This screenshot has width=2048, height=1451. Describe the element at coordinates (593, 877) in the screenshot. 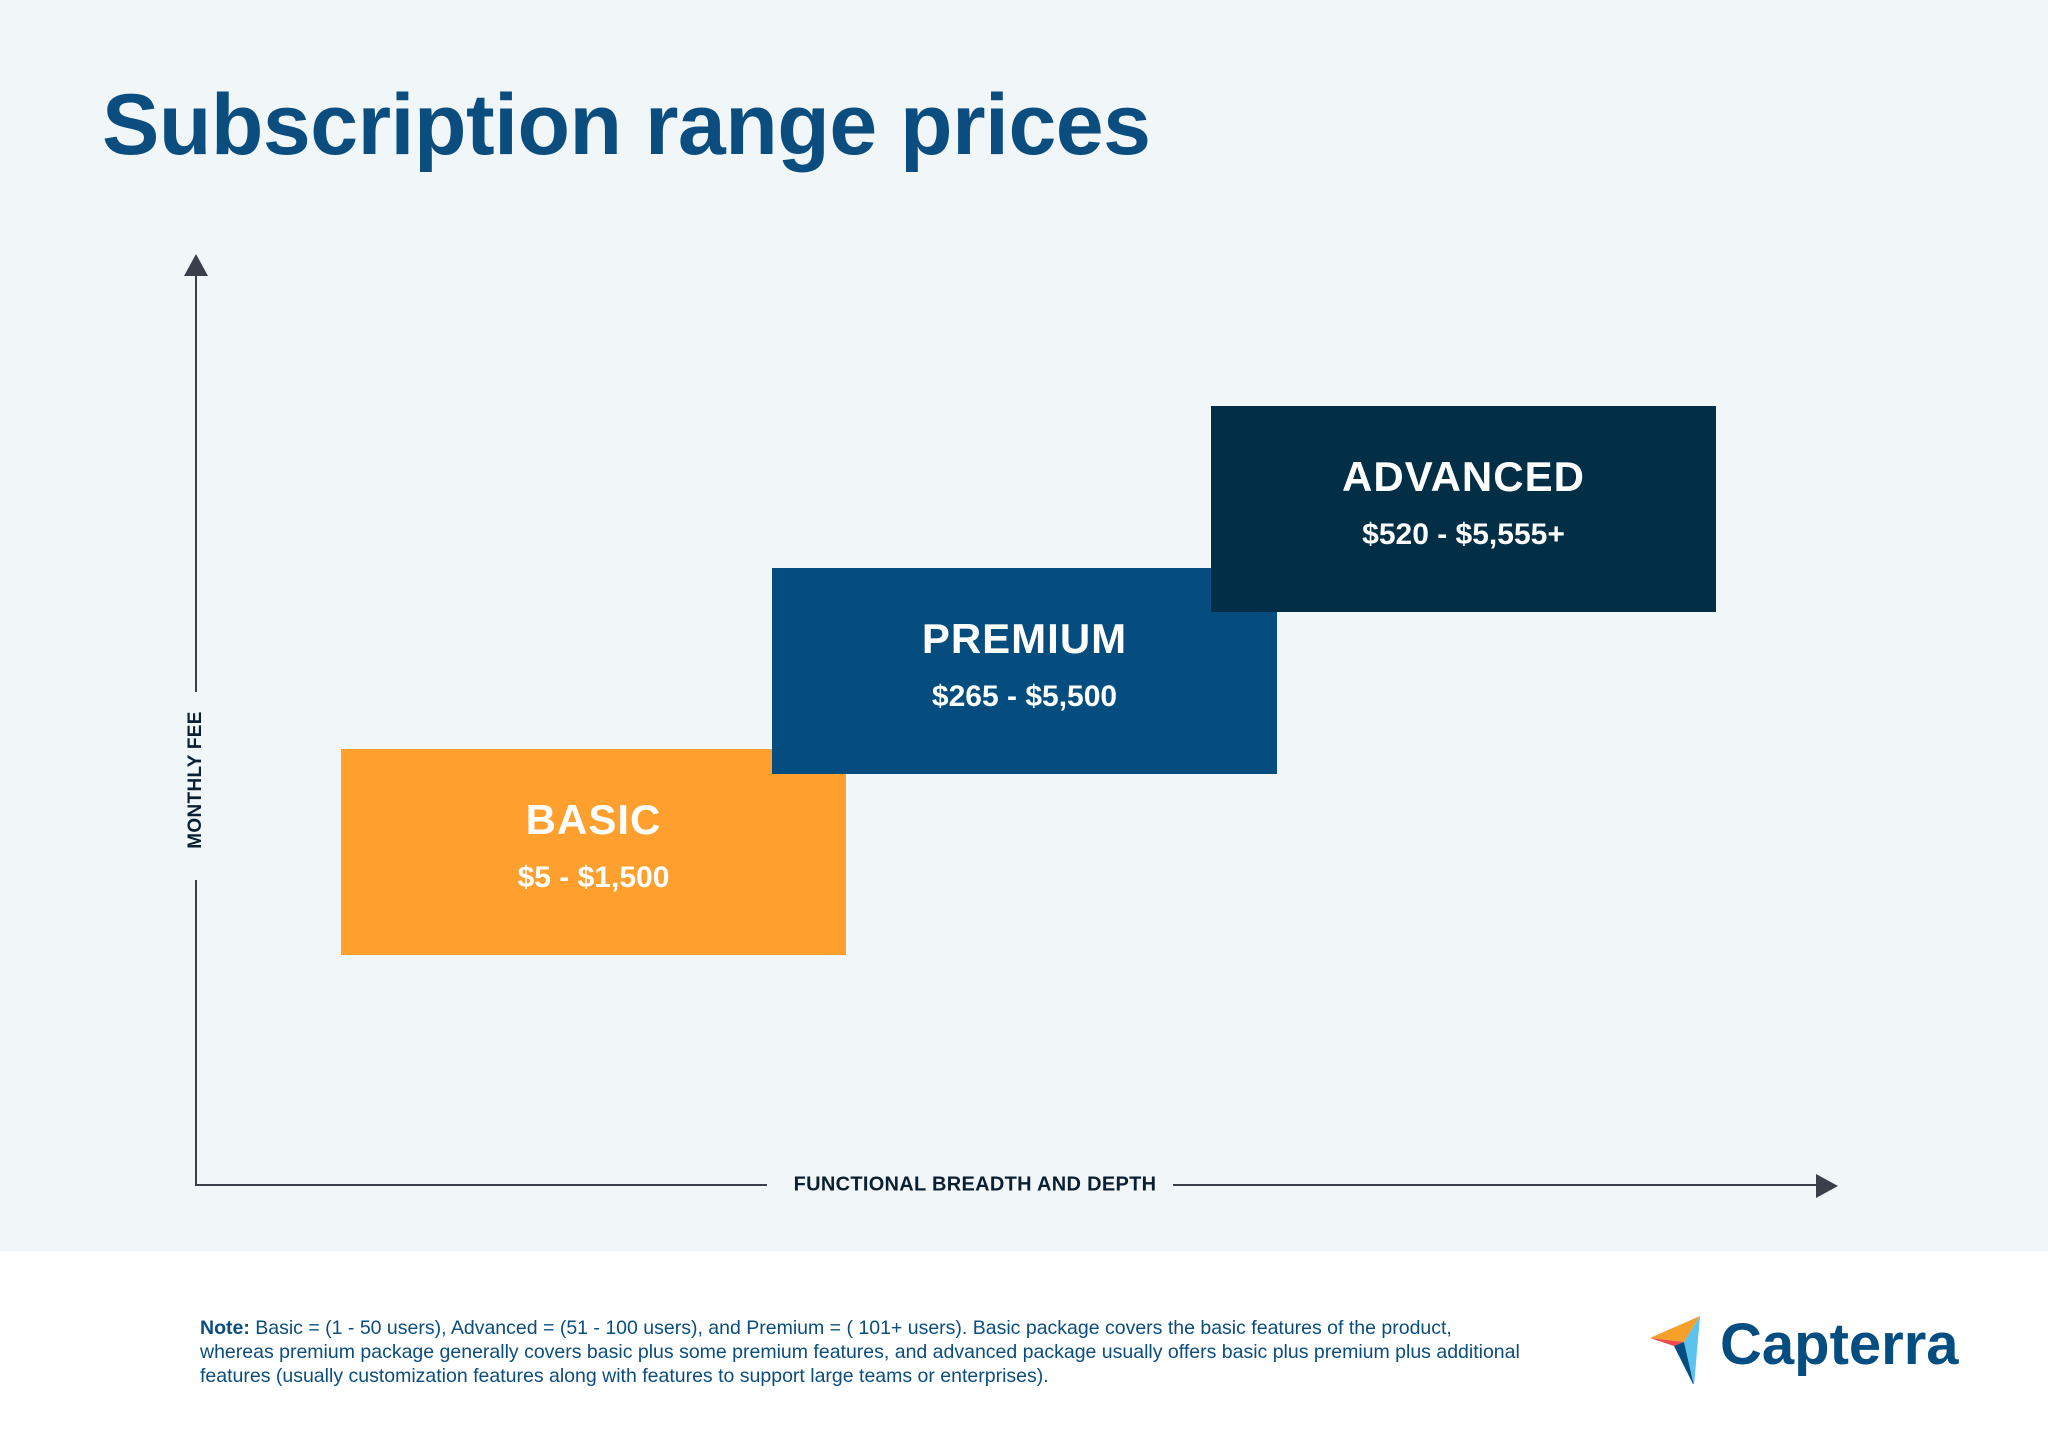

I see `tier-price: $5 - $1,500` at that location.